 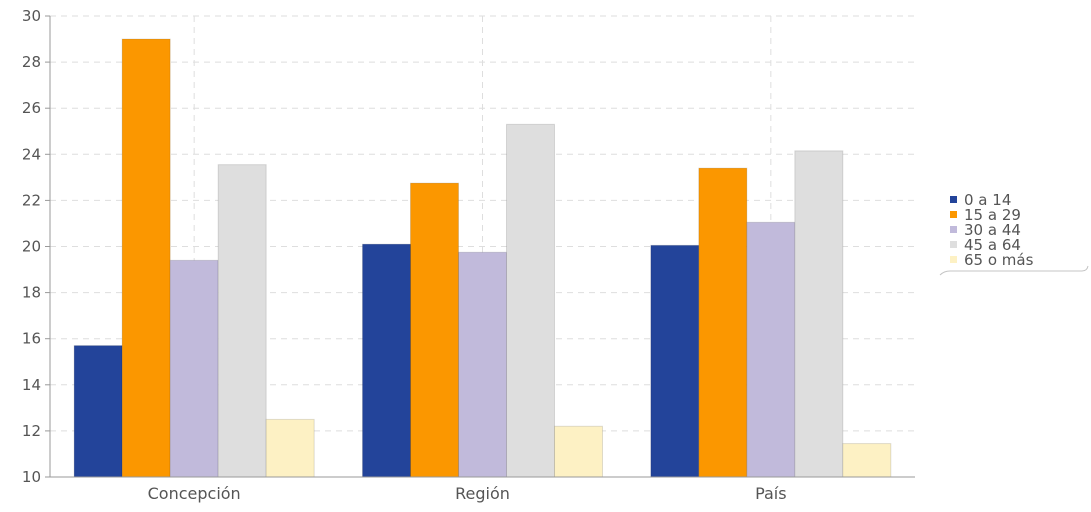 I want to click on y-tick-label: 30, so click(x=31, y=16).